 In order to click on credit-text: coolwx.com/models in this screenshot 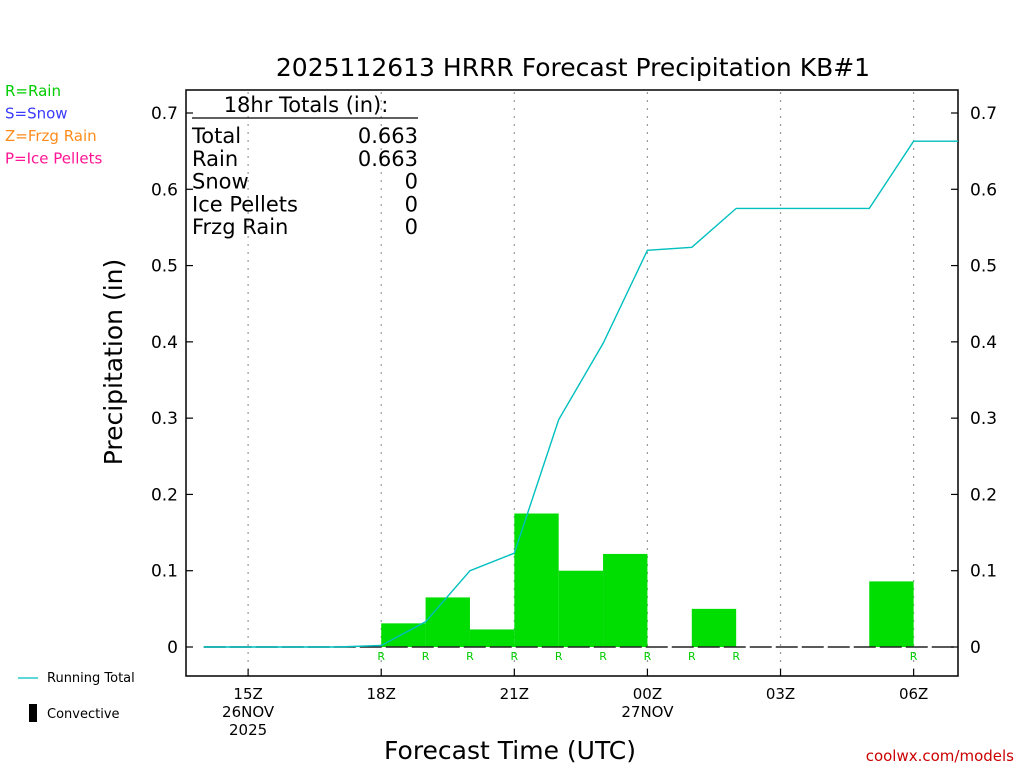, I will do `click(940, 756)`.